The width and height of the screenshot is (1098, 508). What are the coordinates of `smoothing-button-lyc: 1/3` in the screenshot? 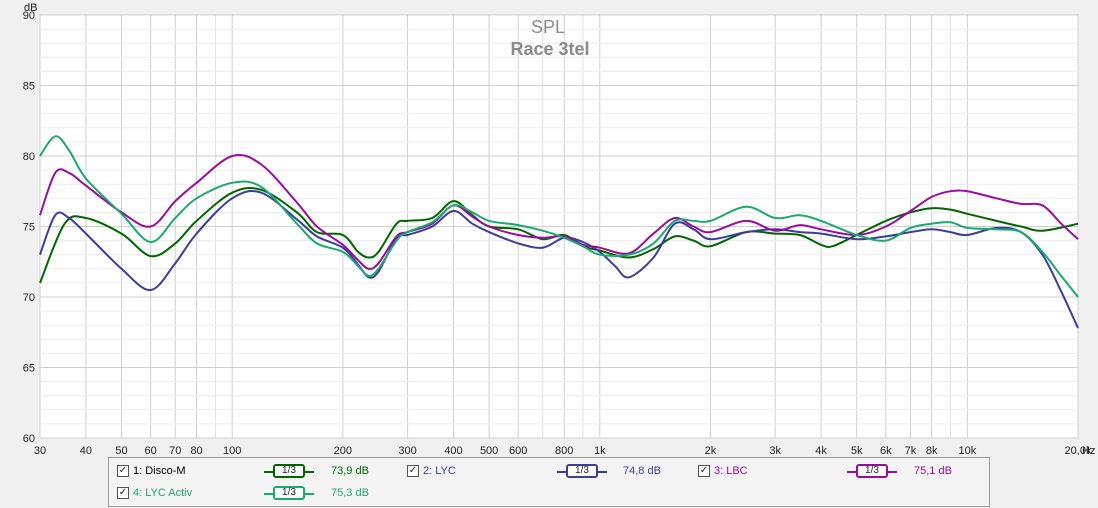 It's located at (582, 471).